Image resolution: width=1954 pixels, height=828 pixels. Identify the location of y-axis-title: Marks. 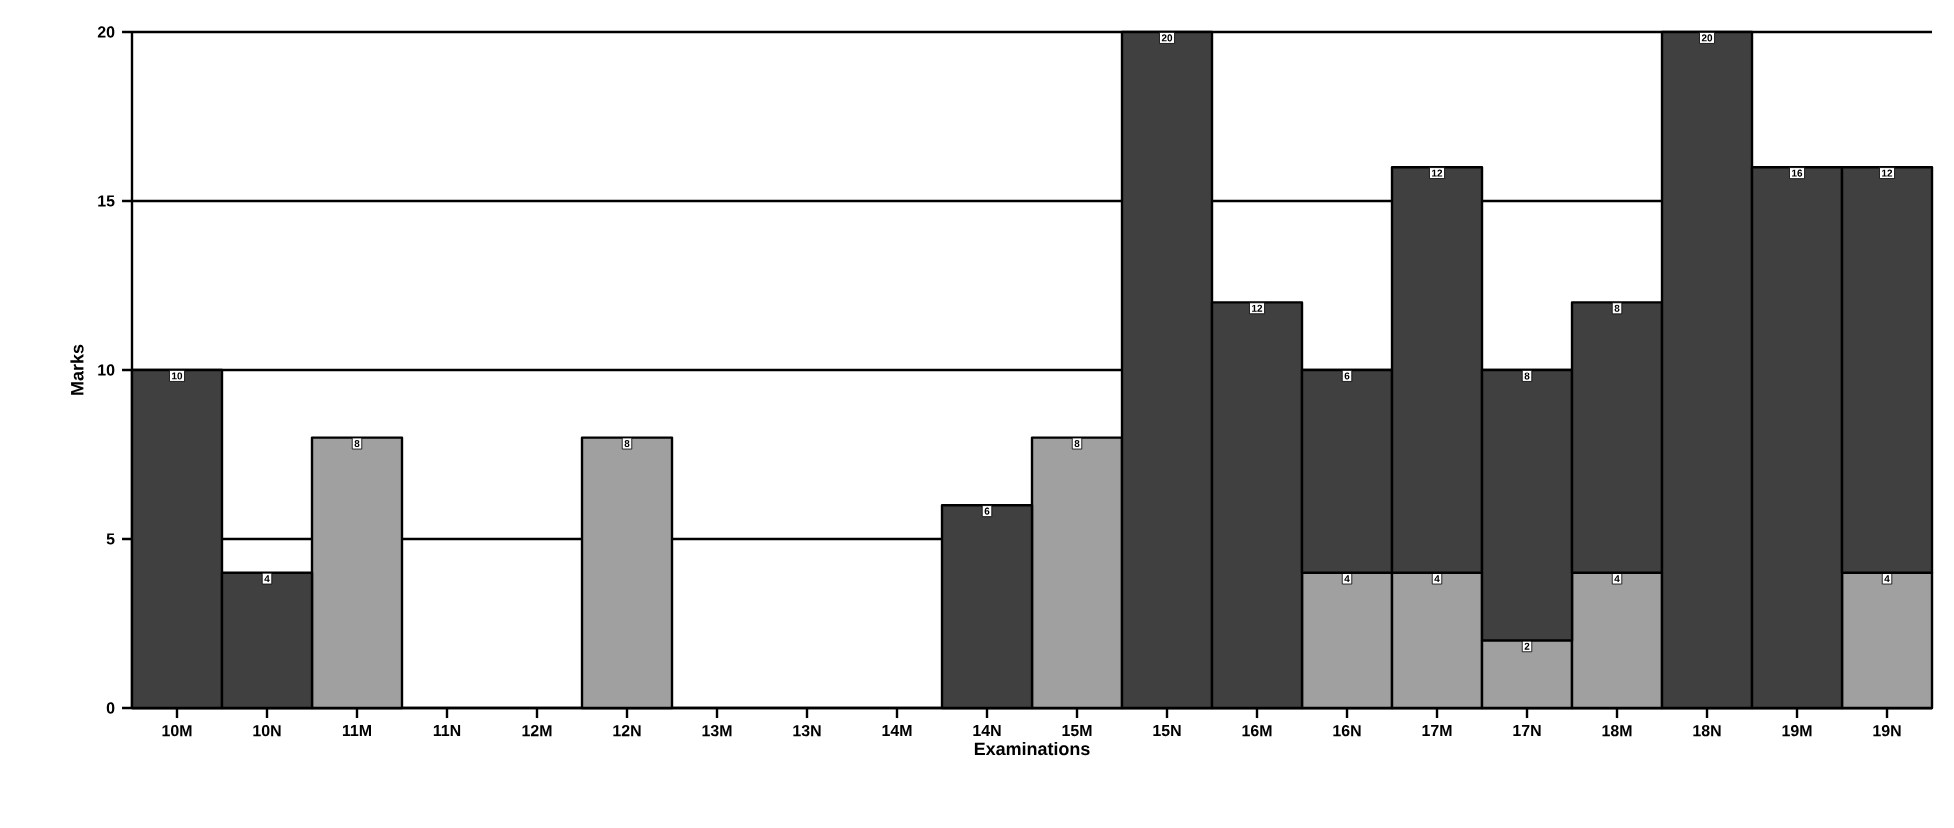
(77, 369).